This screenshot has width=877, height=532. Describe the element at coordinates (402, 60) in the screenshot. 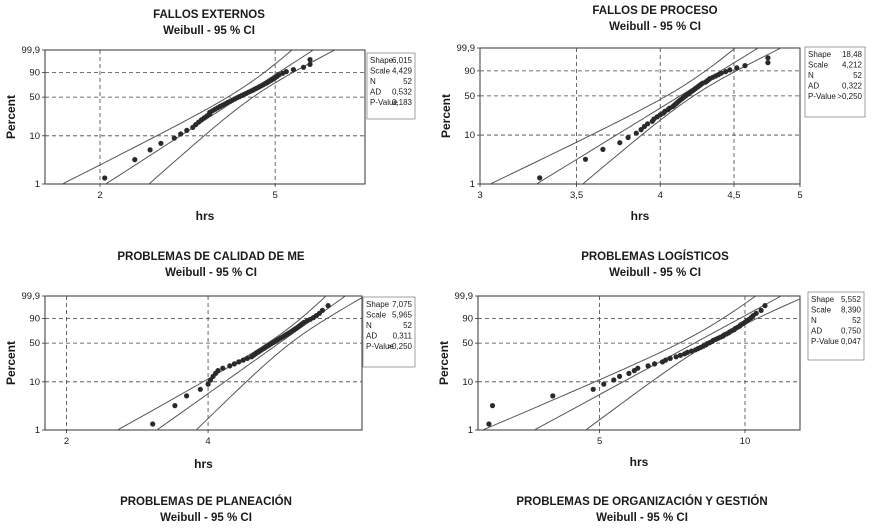

I see `stat-value: 6,015` at that location.